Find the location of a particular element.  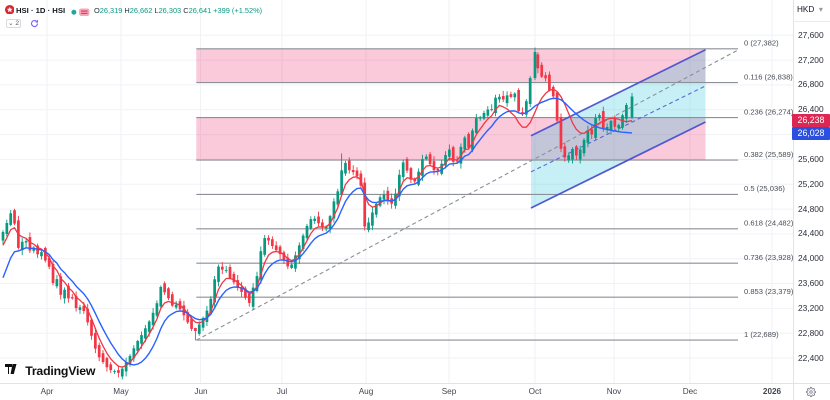

svg-text: 0.618 (24,482) is located at coordinates (769, 223).